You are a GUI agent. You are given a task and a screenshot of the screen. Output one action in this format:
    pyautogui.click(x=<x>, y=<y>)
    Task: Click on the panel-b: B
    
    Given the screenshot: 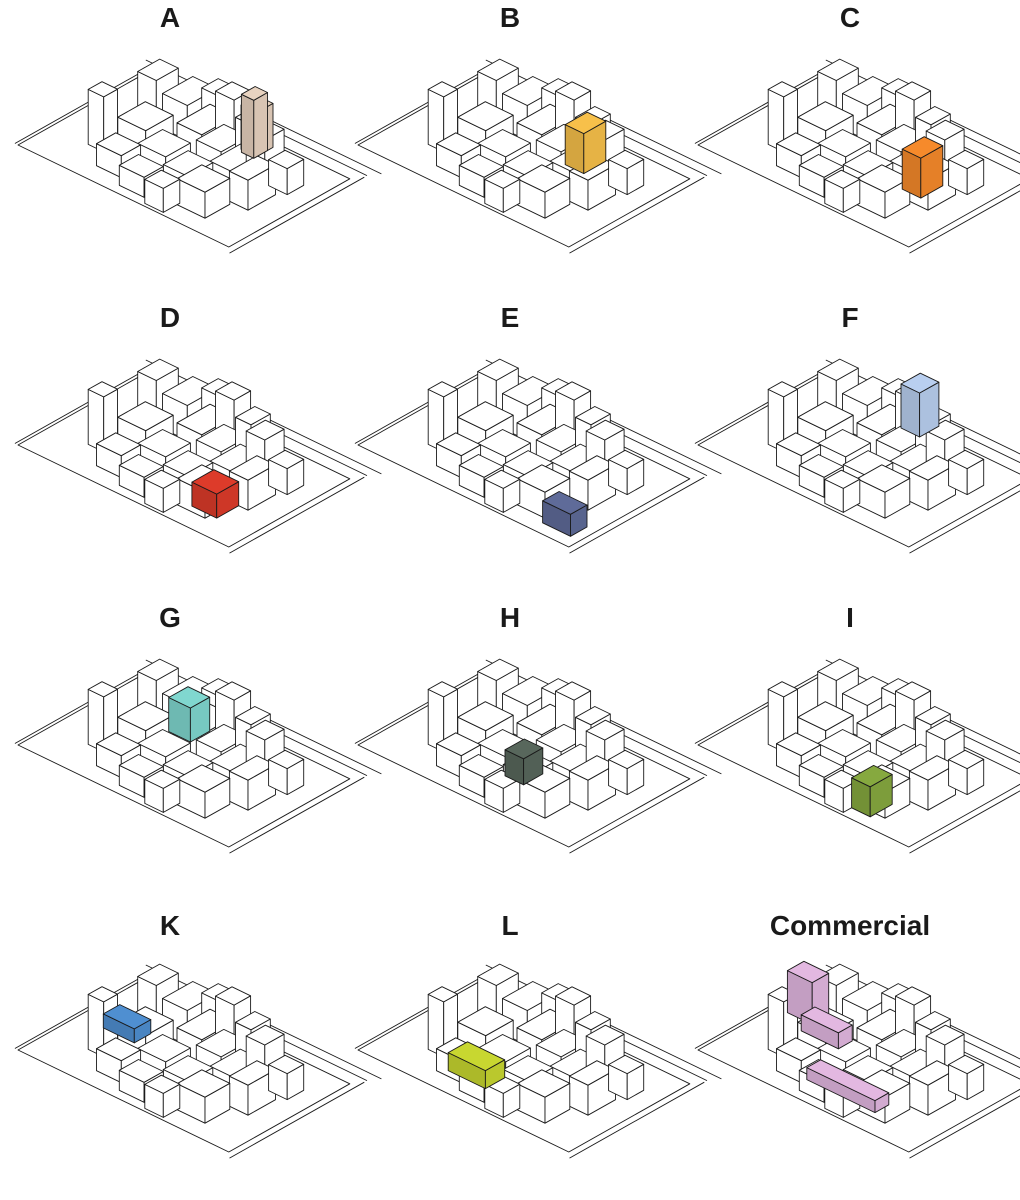 What is the action you would take?
    pyautogui.click(x=510, y=150)
    